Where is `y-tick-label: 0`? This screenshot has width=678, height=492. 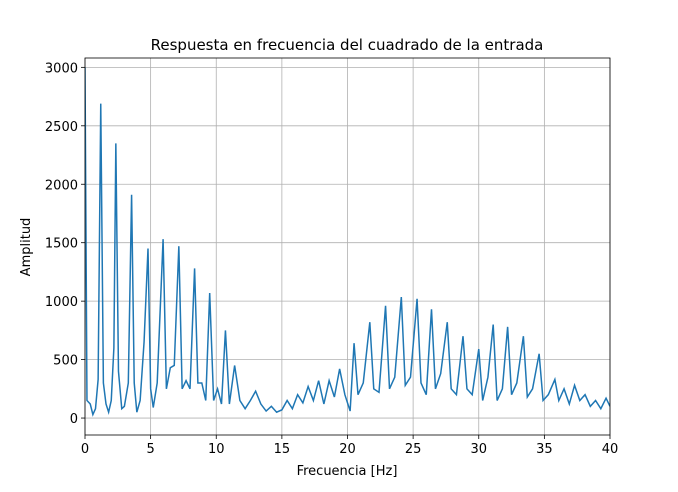
y-tick-label: 0 is located at coordinates (74, 419).